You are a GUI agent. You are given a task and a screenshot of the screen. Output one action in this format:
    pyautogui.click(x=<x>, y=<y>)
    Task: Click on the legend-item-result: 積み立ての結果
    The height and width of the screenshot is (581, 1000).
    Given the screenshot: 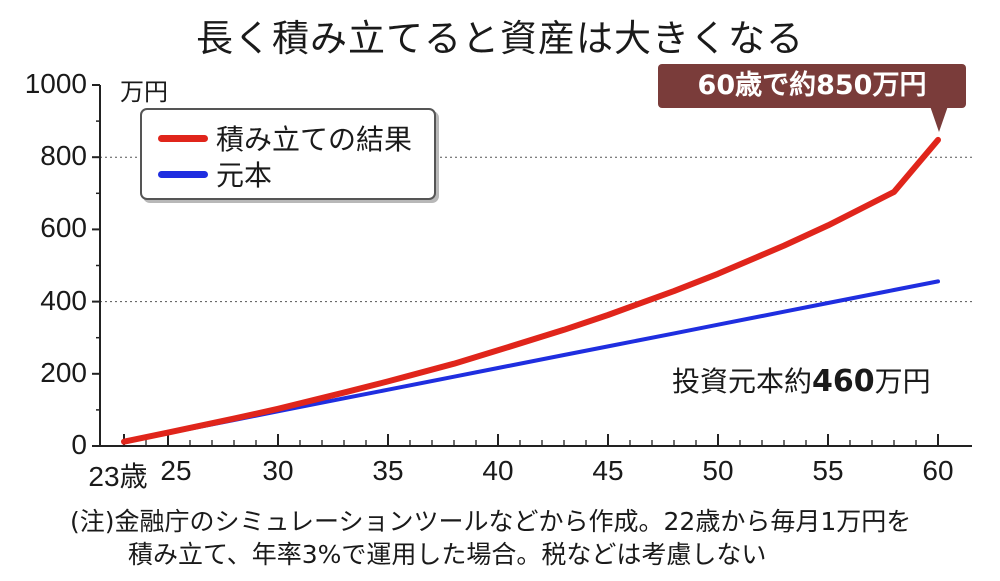 What is the action you would take?
    pyautogui.click(x=285, y=138)
    